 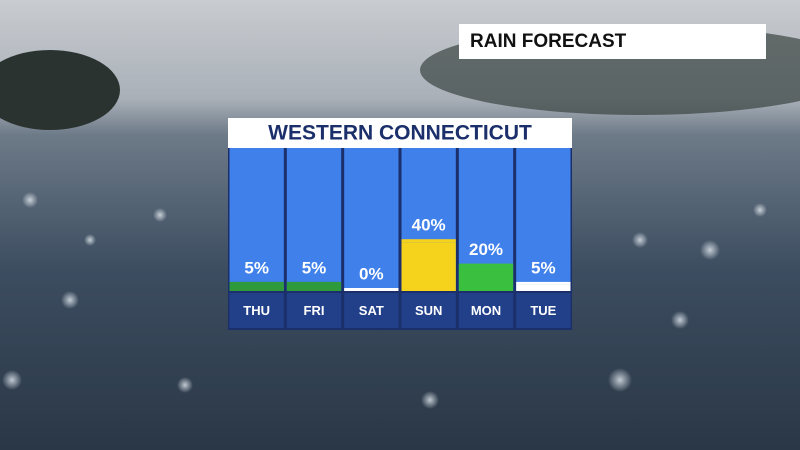 I want to click on x-tick-label: MON, so click(x=486, y=310).